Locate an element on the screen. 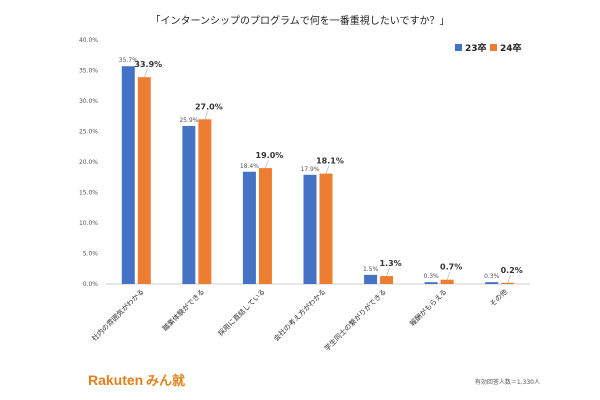 Image resolution: width=600 pixels, height=400 pixels. x-category-label: 報酬がもらえる is located at coordinates (428, 307).